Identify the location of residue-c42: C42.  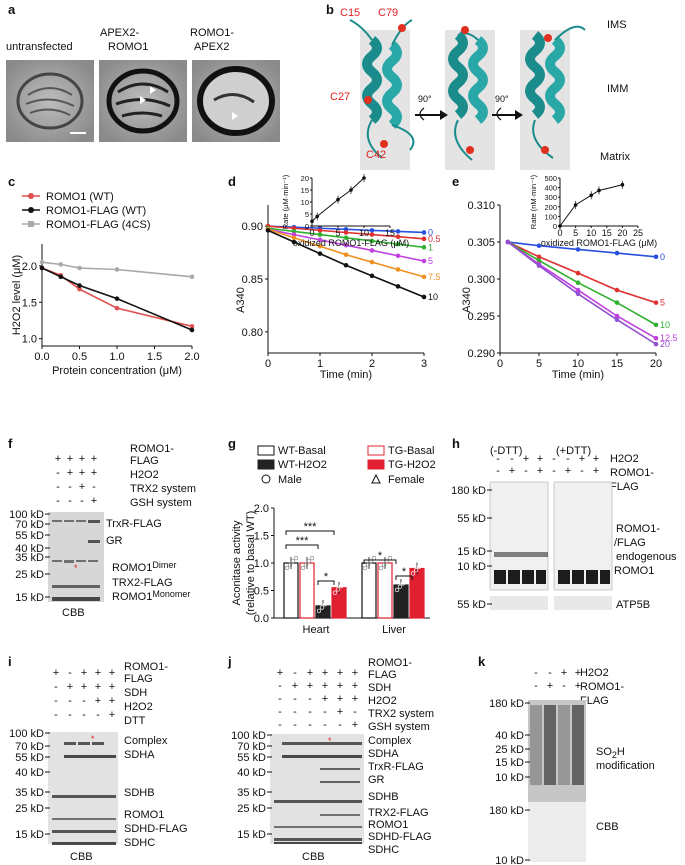
(376, 155).